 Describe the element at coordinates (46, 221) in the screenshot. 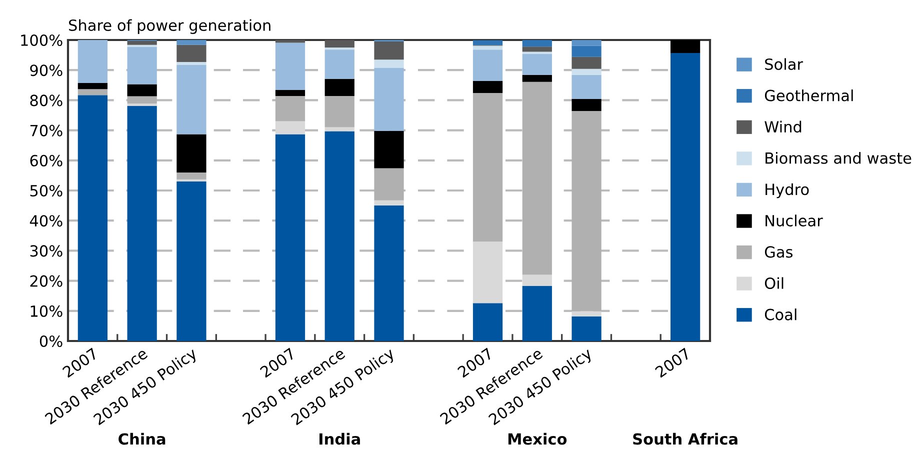

I see `y-tick-label: 40%` at that location.